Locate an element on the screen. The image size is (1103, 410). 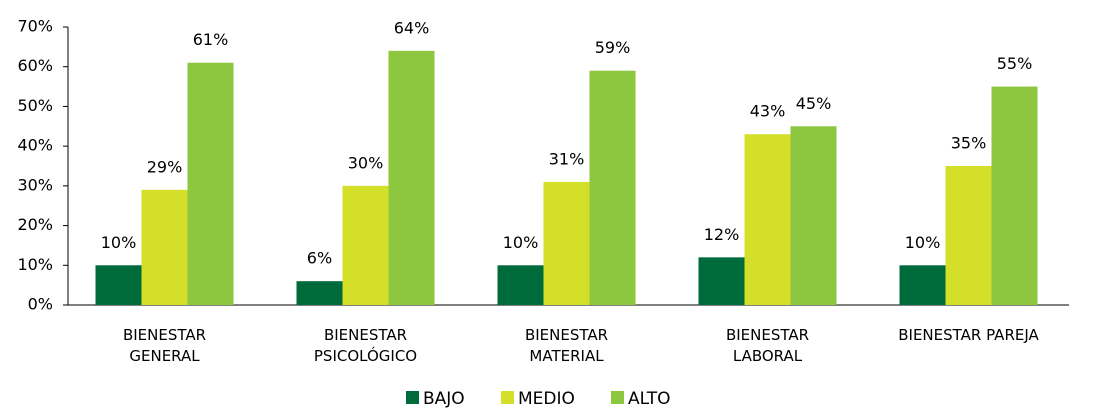
value-label: 30% is located at coordinates (366, 162).